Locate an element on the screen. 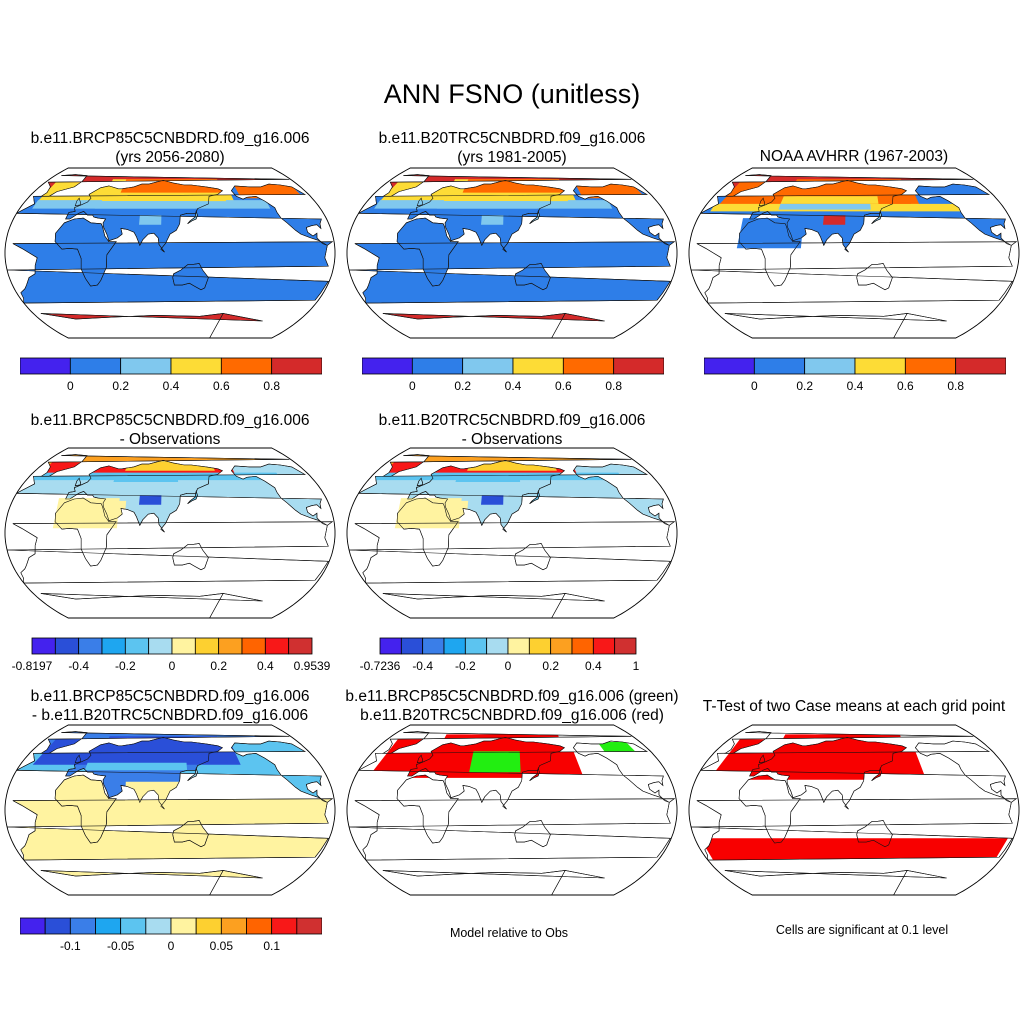  panel-6-colorbar: -0.1 -0.05 0 0.05 0.1 is located at coordinates (171, 935).